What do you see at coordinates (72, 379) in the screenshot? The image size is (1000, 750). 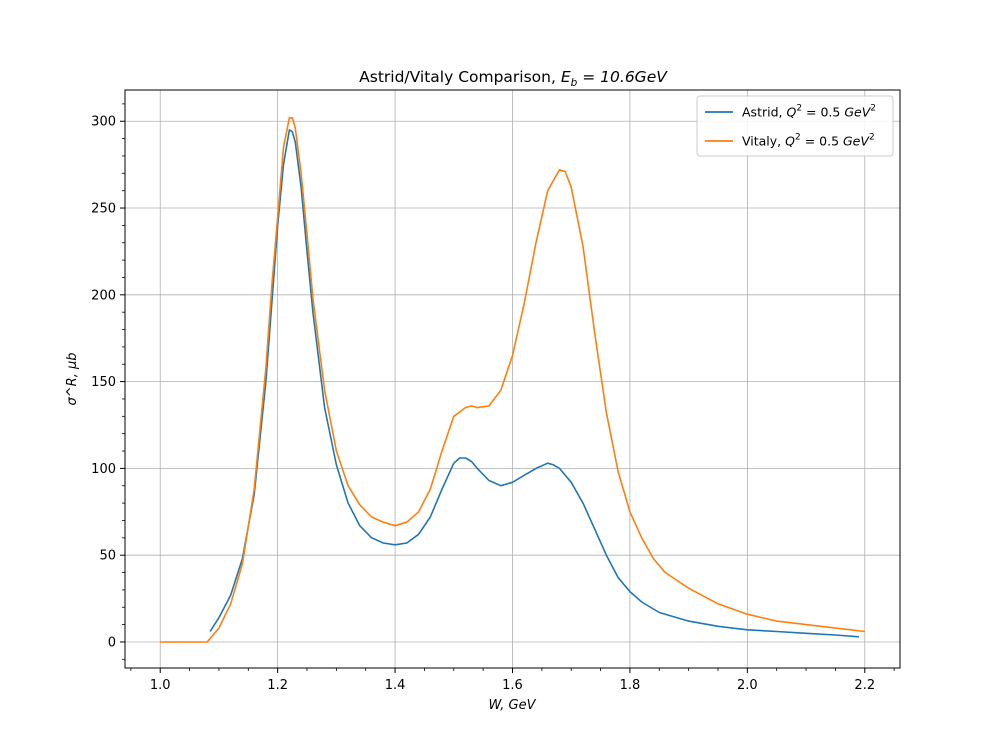 I see `y-axis-label: σ^R, μb` at bounding box center [72, 379].